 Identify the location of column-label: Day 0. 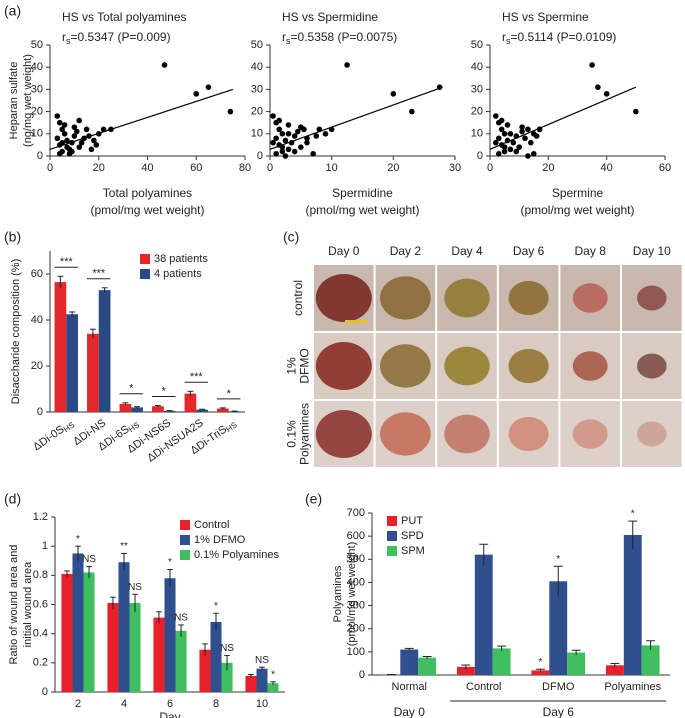
(344, 251).